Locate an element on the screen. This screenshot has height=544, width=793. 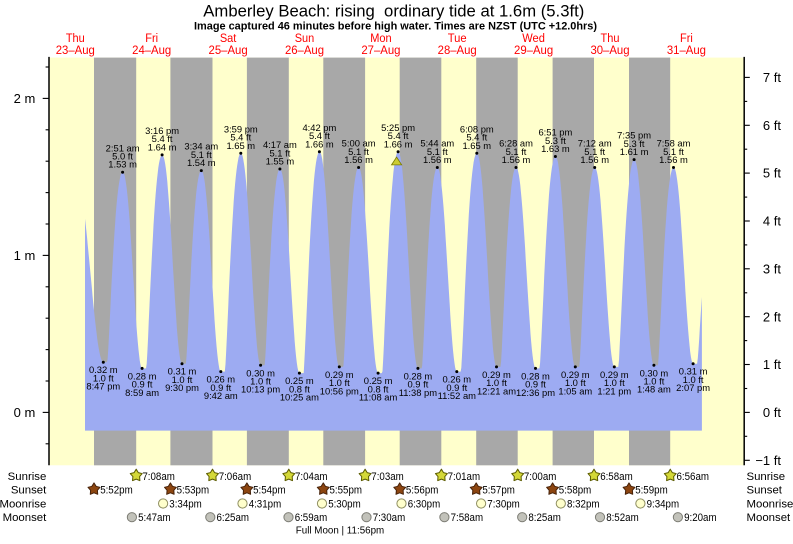
svg-text: 7:58am is located at coordinates (467, 518).